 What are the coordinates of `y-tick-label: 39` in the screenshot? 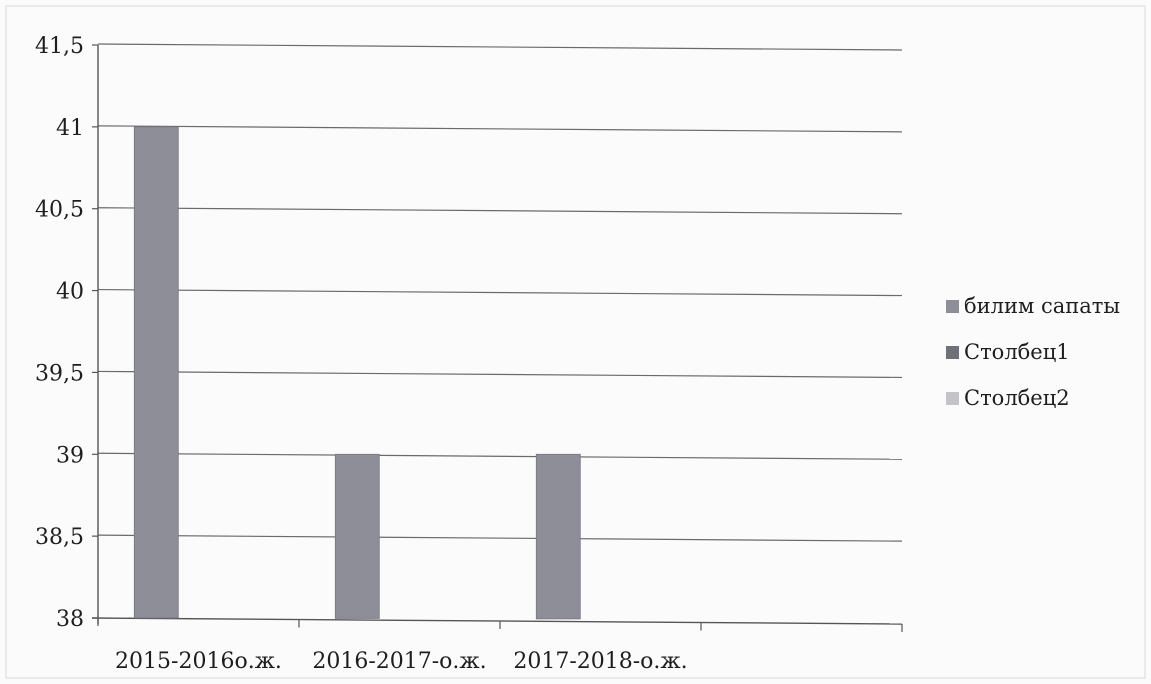 It's located at (70, 455).